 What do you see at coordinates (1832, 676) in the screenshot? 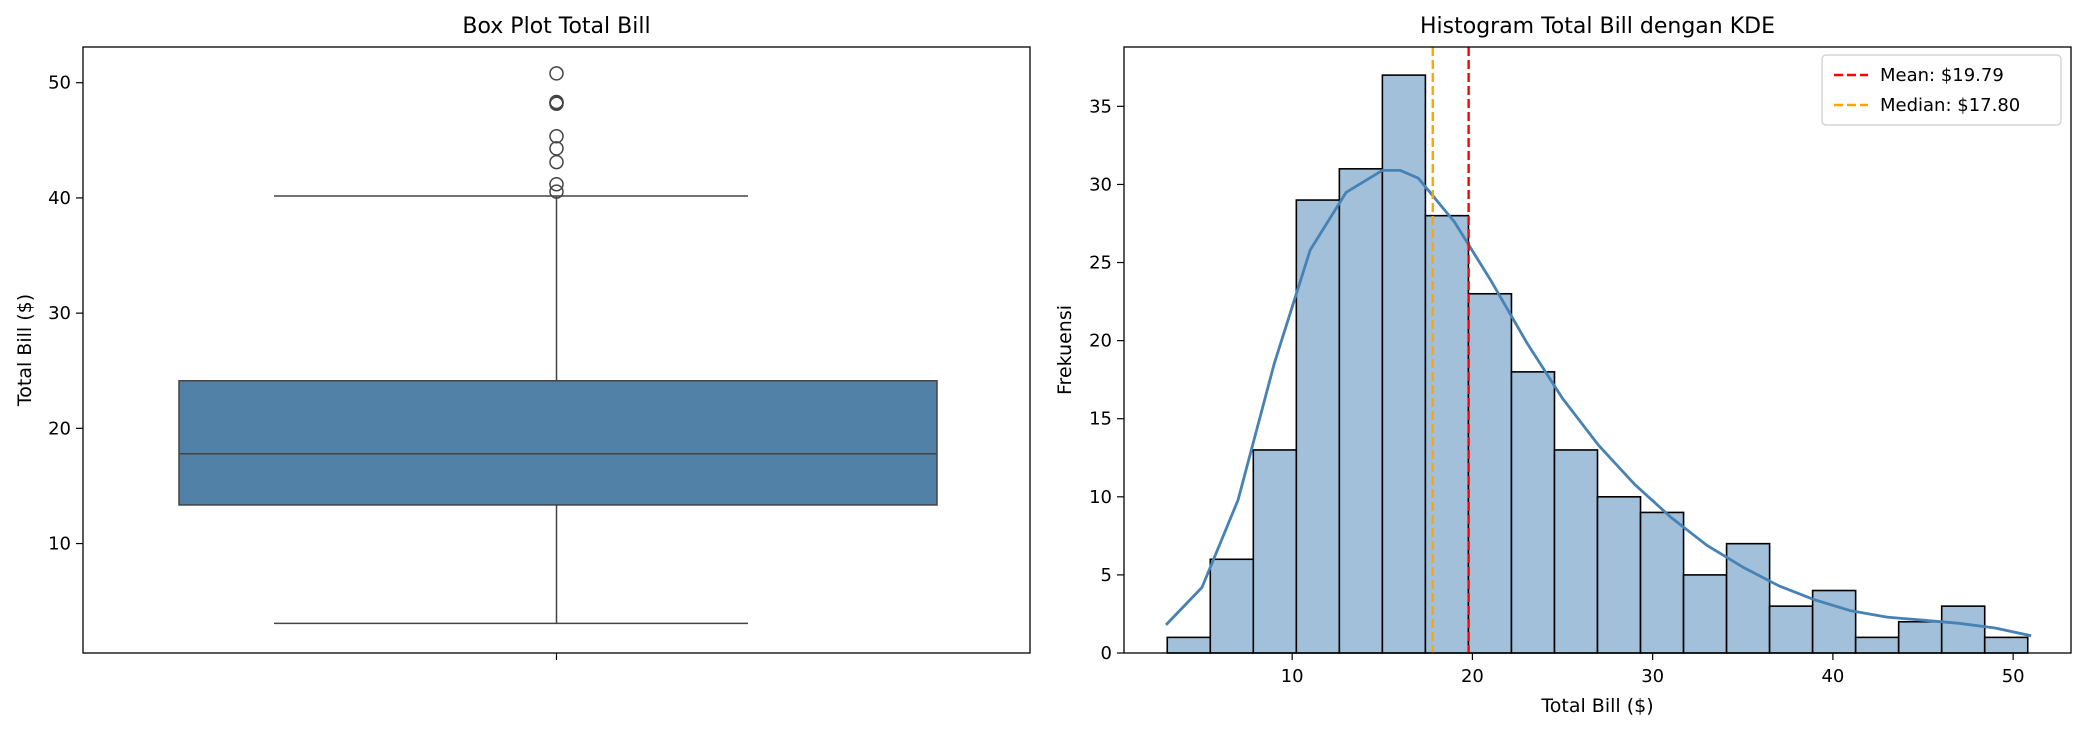
I see `histogram-x-tick-label: 40` at bounding box center [1832, 676].